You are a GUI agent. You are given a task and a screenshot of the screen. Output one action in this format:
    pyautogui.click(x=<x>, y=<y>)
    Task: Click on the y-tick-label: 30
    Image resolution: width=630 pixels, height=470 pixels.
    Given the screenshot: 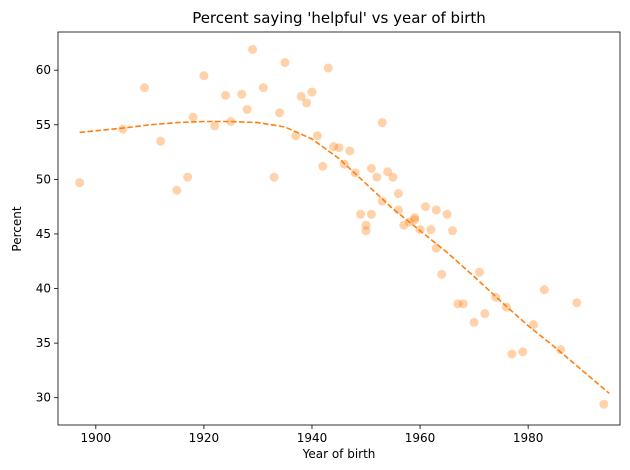 What is the action you would take?
    pyautogui.click(x=43, y=398)
    